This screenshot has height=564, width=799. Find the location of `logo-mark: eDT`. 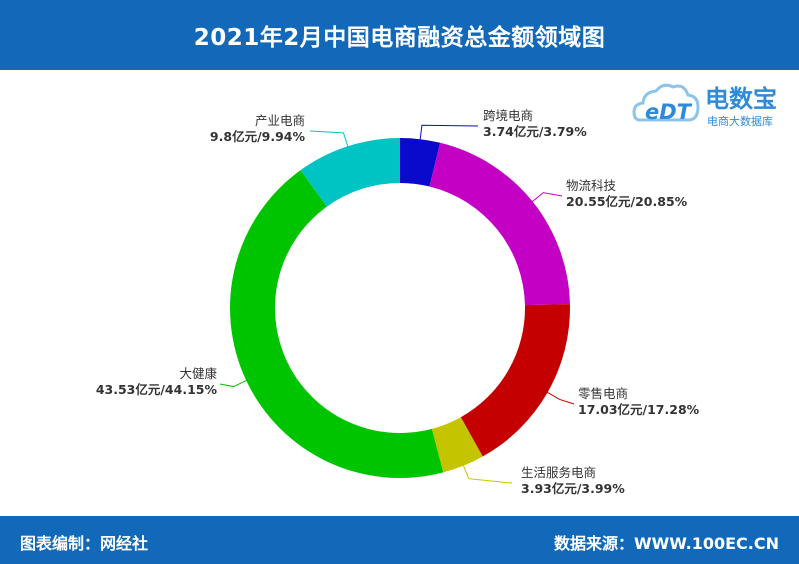

logo-mark: eDT is located at coordinates (669, 112).